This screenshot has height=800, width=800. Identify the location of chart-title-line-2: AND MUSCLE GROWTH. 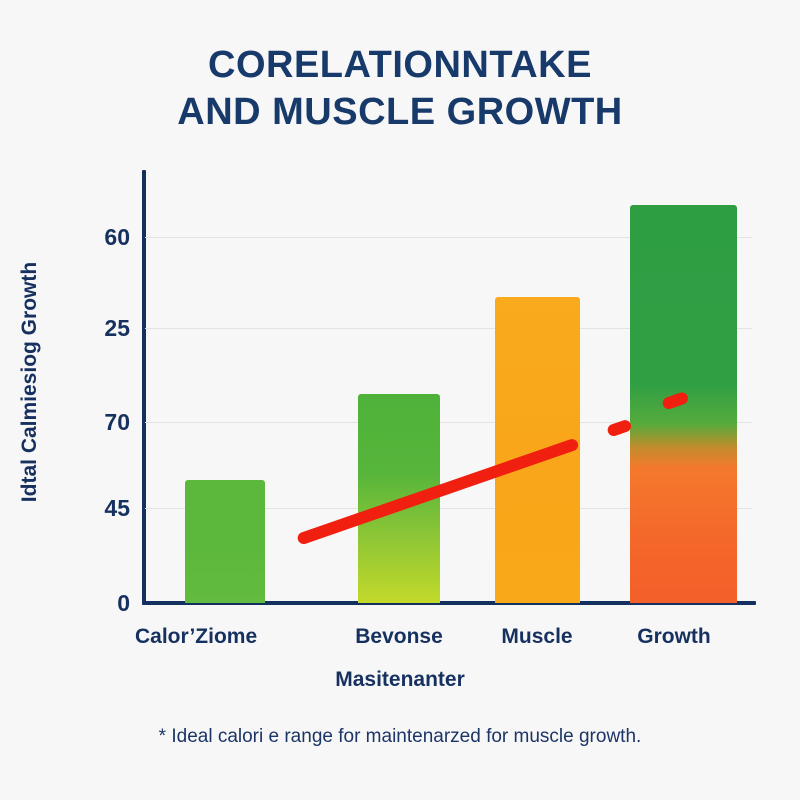
(400, 112).